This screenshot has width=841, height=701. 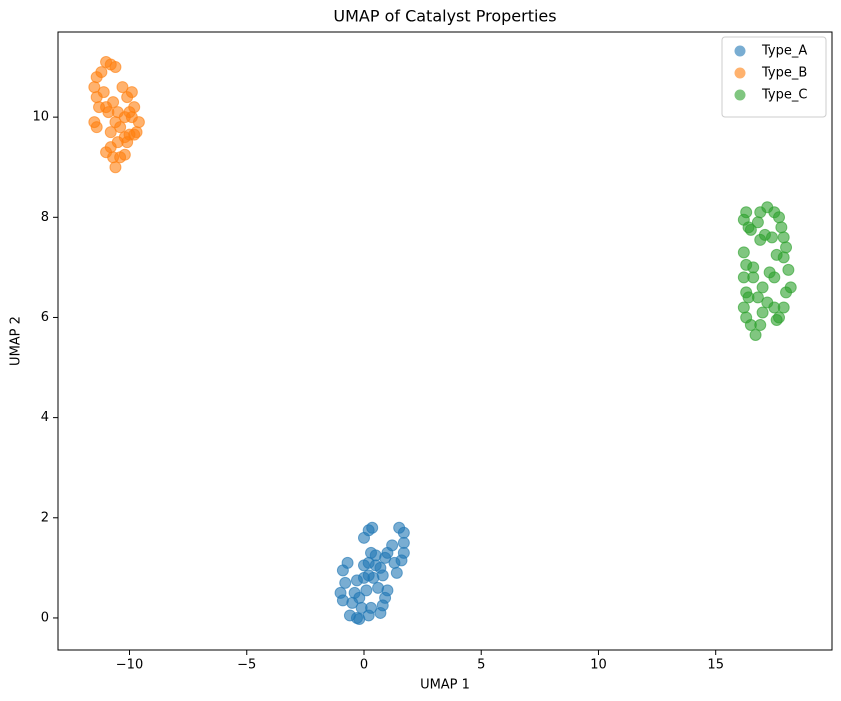 I want to click on x-tick-label: −5, so click(x=246, y=665).